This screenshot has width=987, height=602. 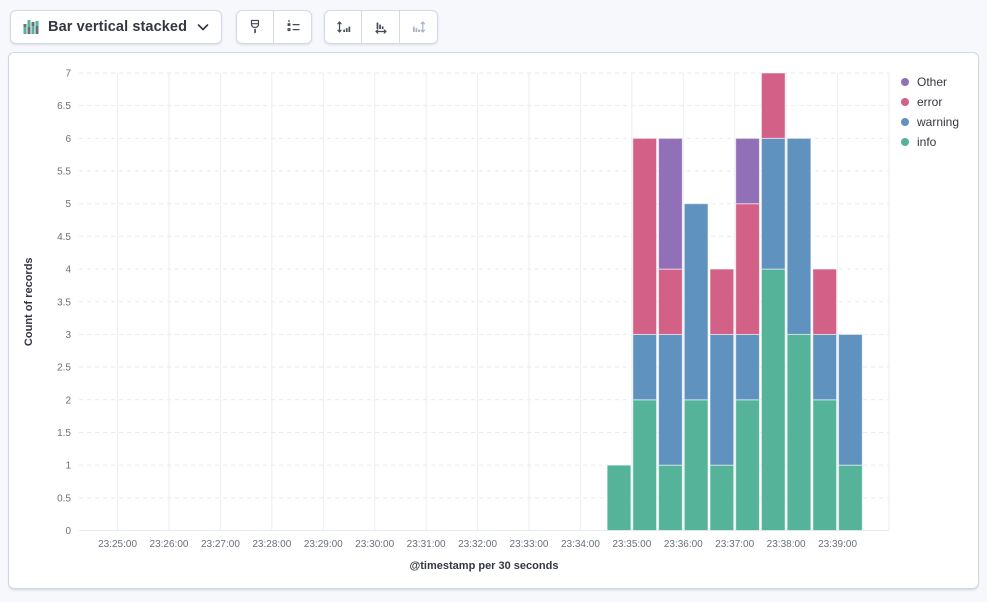 I want to click on right-axis-button, so click(x=419, y=27).